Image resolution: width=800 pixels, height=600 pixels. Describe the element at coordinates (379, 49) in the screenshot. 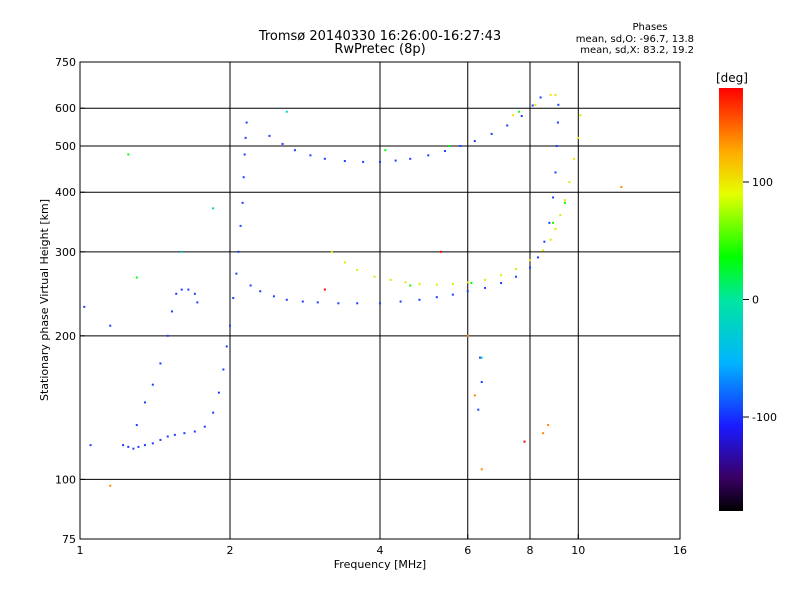

I see `chart-subtitle: RwPretec (8p)` at that location.